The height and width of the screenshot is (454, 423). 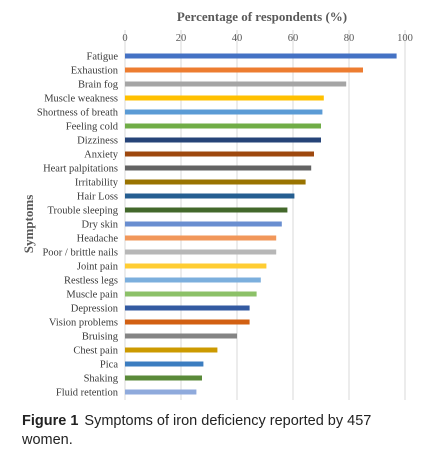 What do you see at coordinates (28, 224) in the screenshot?
I see `y-axis-title: Symptoms` at bounding box center [28, 224].